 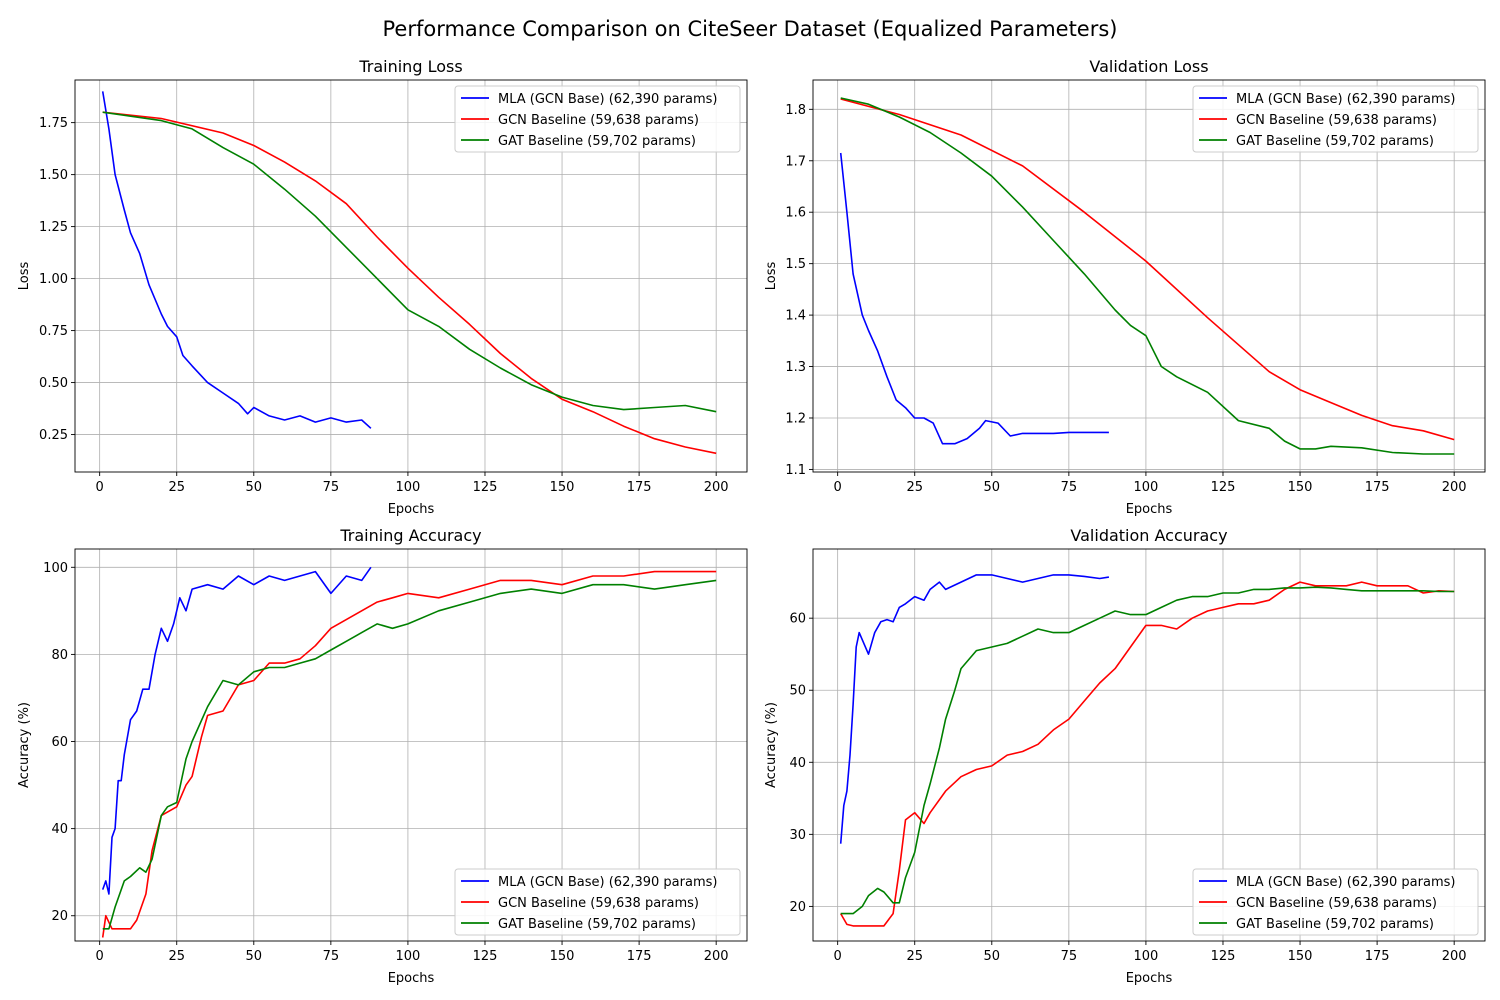 I want to click on y-tick-label: 1.00, so click(x=53, y=279).